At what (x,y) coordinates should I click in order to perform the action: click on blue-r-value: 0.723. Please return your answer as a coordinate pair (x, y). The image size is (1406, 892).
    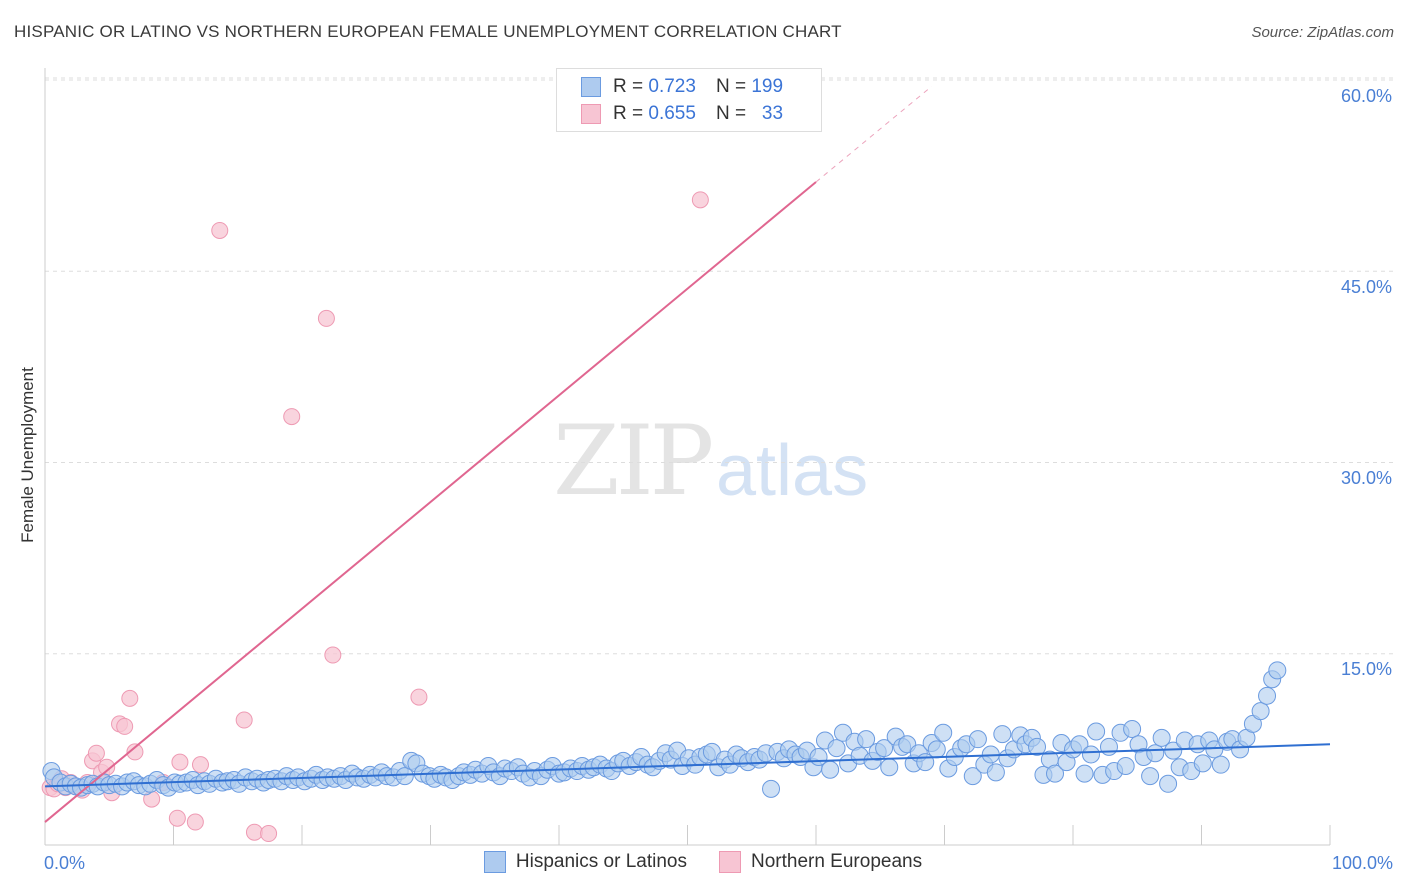
    Looking at the image, I should click on (672, 86).